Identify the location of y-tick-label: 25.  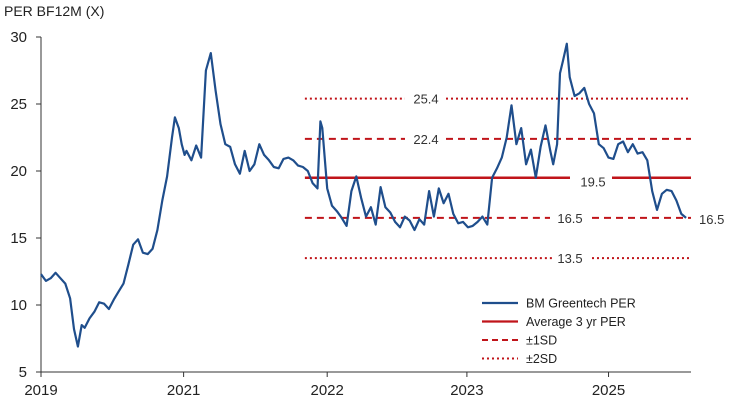
(18, 104).